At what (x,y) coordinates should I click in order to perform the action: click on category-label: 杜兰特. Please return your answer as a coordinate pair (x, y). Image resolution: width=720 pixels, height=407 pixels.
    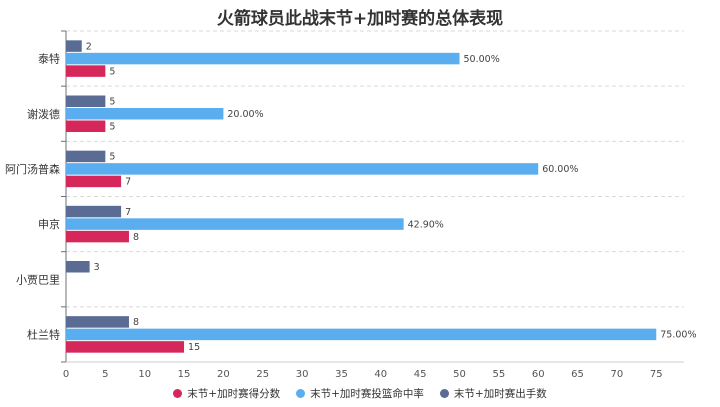
    Looking at the image, I should click on (43, 334).